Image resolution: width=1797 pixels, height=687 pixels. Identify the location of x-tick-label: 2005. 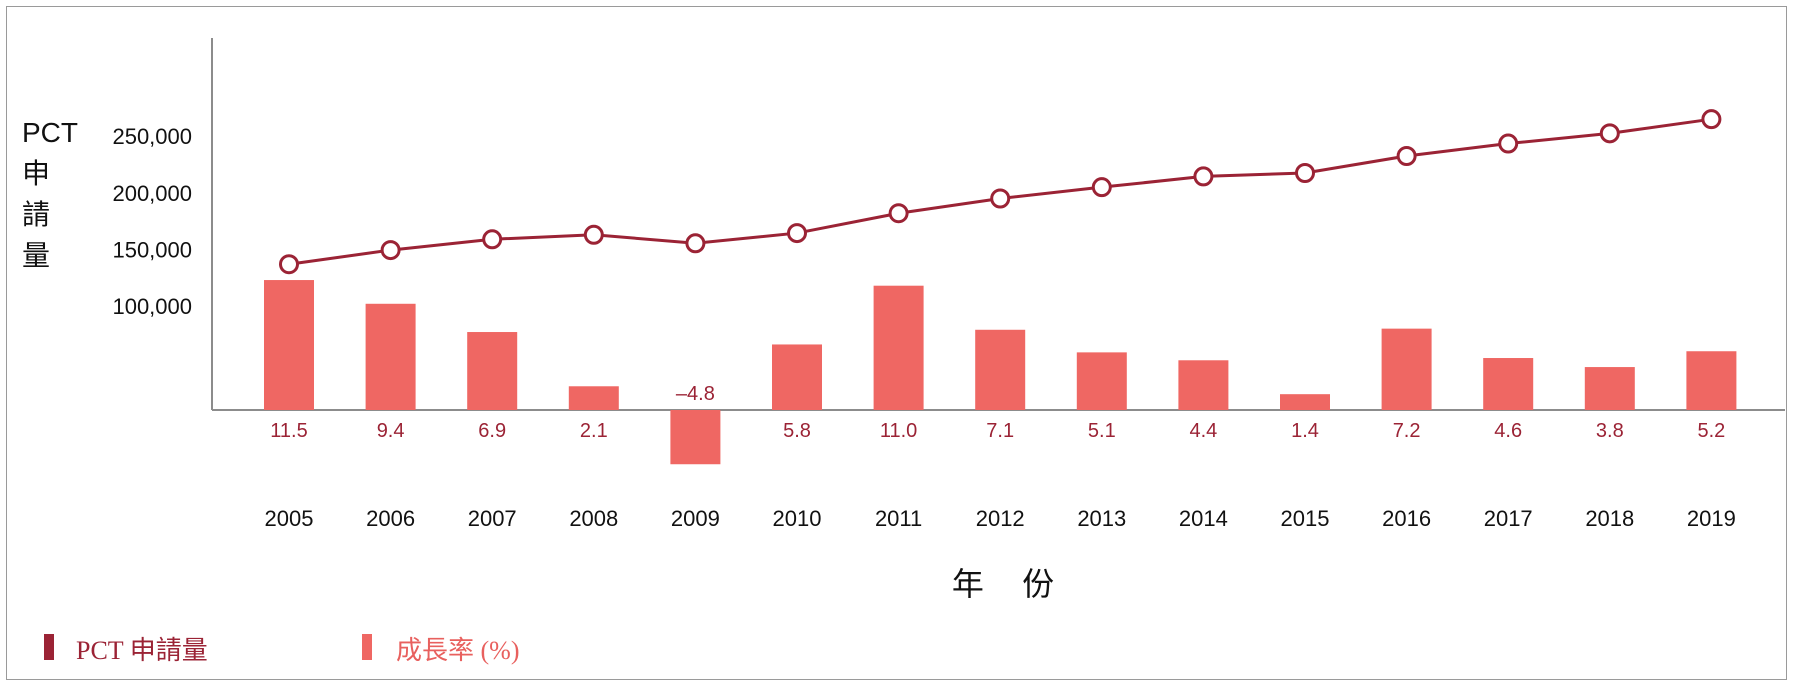
(289, 518).